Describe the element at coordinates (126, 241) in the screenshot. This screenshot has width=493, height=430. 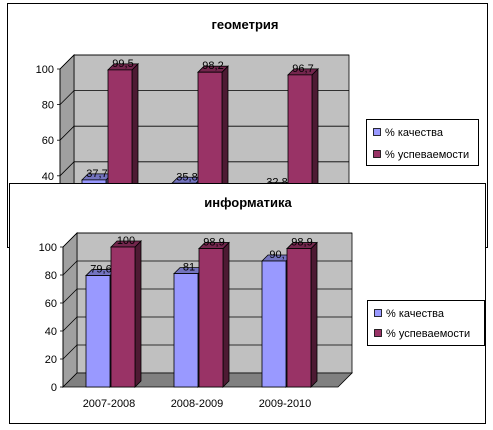
I see `data-label: 100` at that location.